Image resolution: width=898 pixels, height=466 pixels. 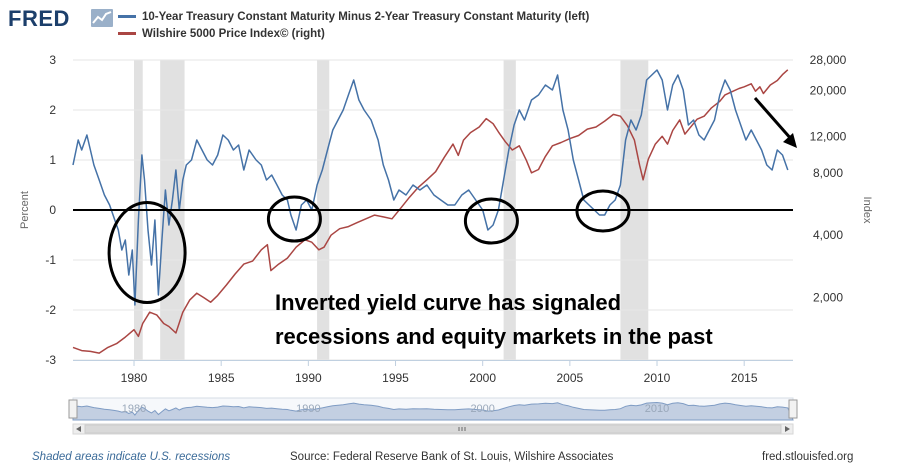 I want to click on navigator-tick-2: 2000, so click(x=482, y=409).